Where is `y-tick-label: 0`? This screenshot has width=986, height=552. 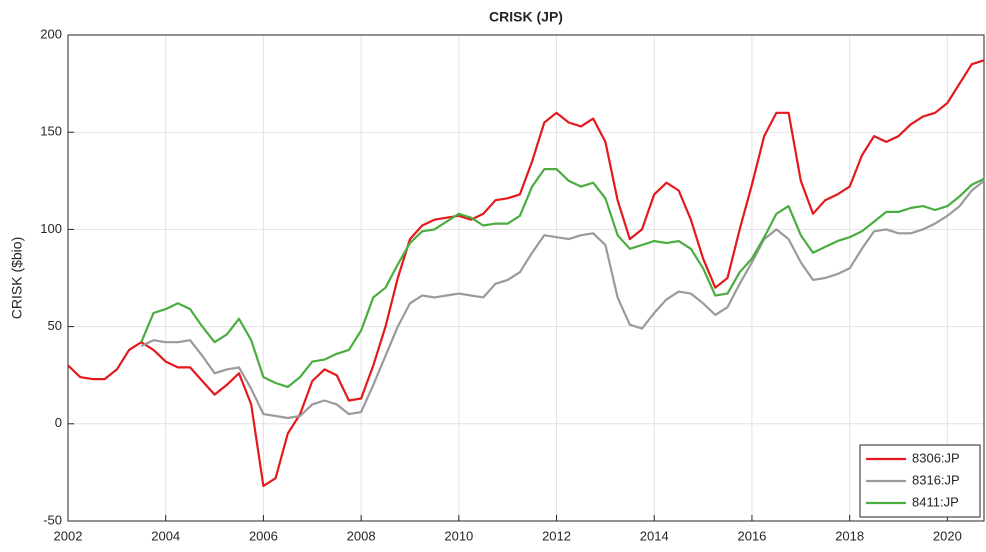 y-tick-label: 0 is located at coordinates (58, 422).